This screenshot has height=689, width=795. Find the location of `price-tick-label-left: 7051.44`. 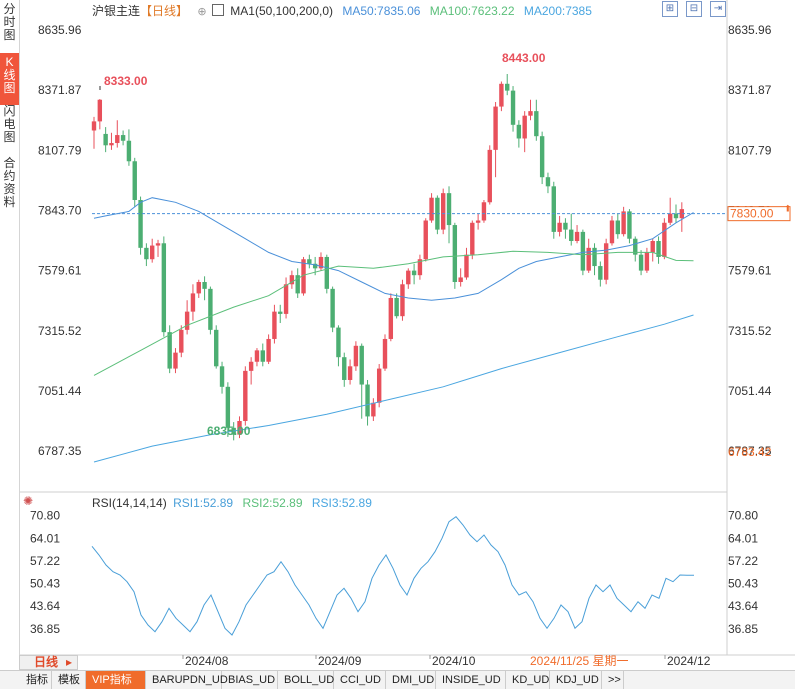

price-tick-label-left: 7051.44 is located at coordinates (60, 391).